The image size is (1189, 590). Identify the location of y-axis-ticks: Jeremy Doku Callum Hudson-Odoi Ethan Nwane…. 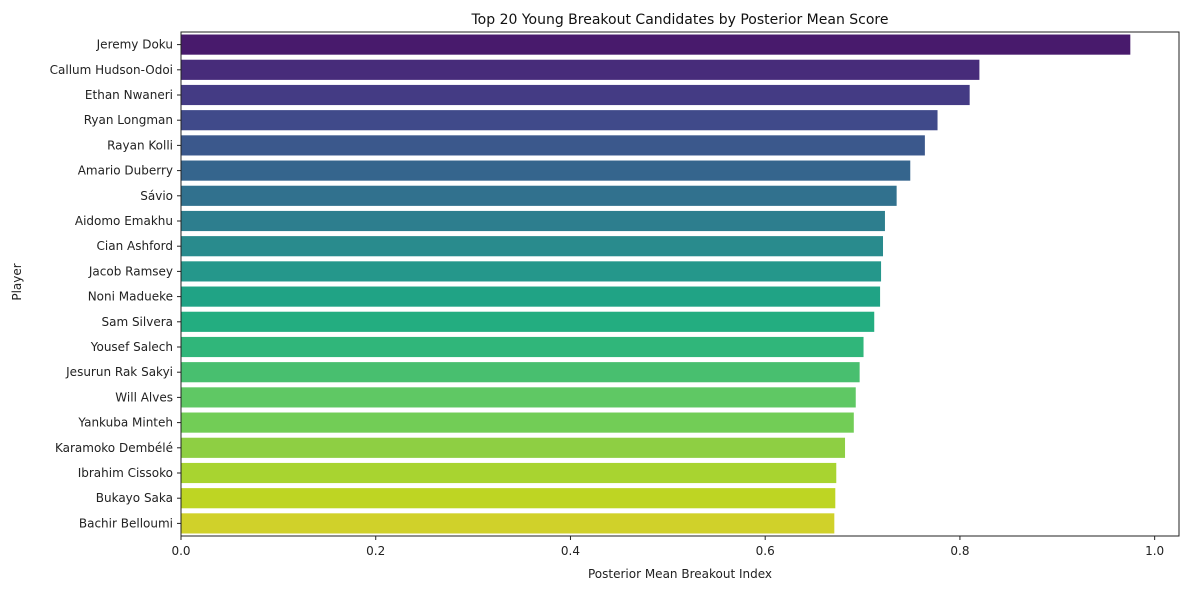
(115, 284).